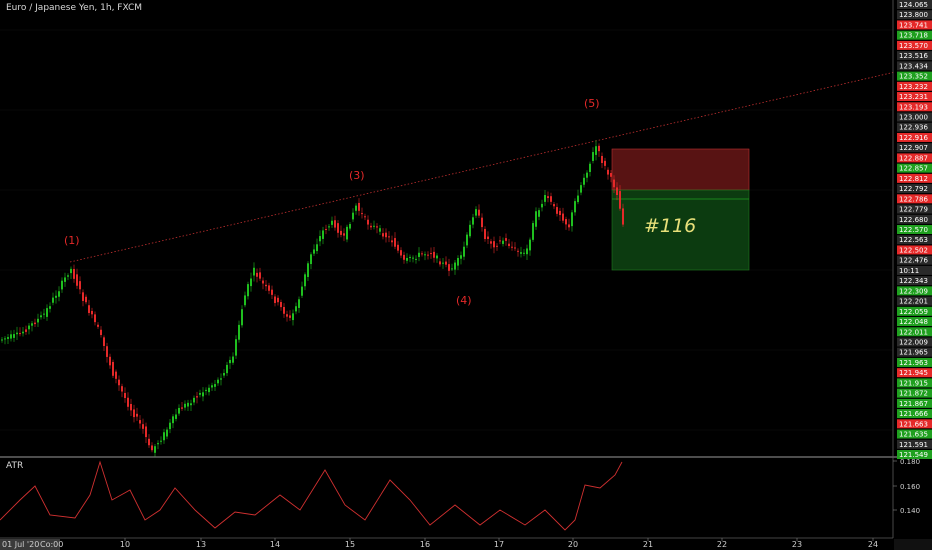 This screenshot has height=550, width=932. Describe the element at coordinates (914, 45) in the screenshot. I see `price-axis-label: 123.570` at that location.